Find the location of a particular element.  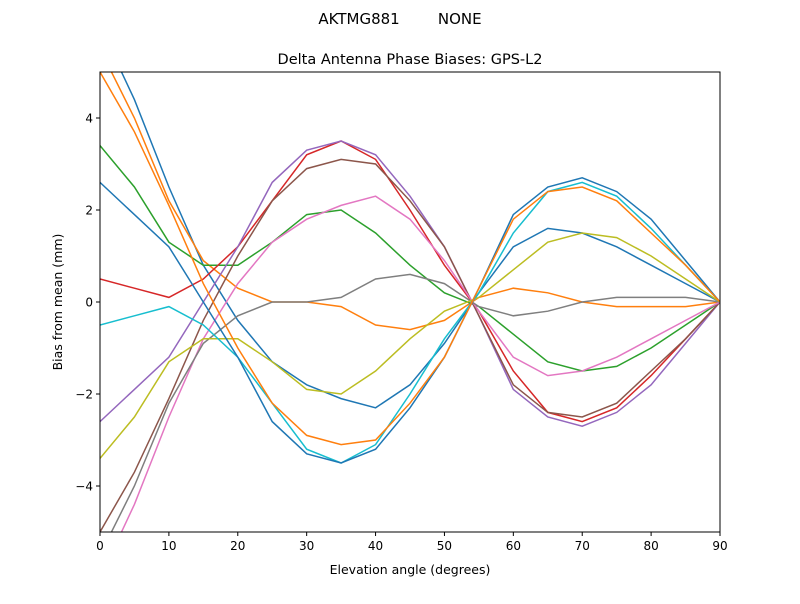

x-tick-label: 60 is located at coordinates (513, 546).